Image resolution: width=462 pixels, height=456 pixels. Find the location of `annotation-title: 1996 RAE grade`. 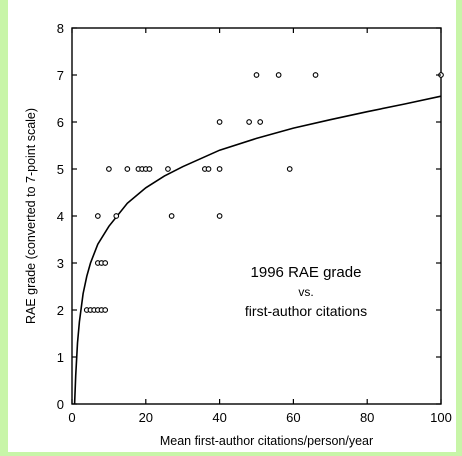

annotation-title: 1996 RAE grade is located at coordinates (306, 272).